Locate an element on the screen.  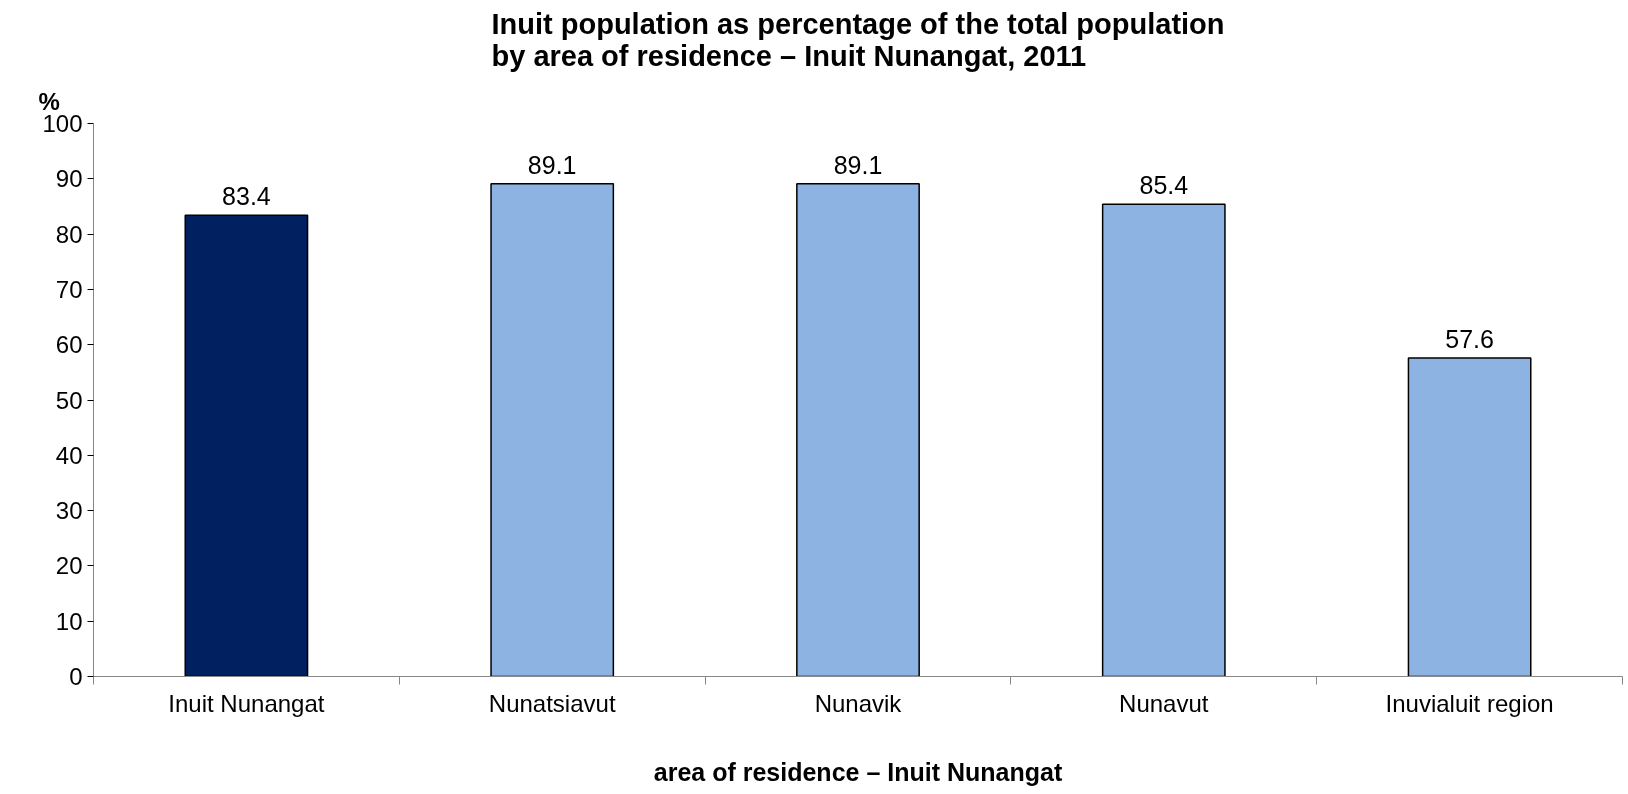
x-tick-label: Nunavik is located at coordinates (858, 703).